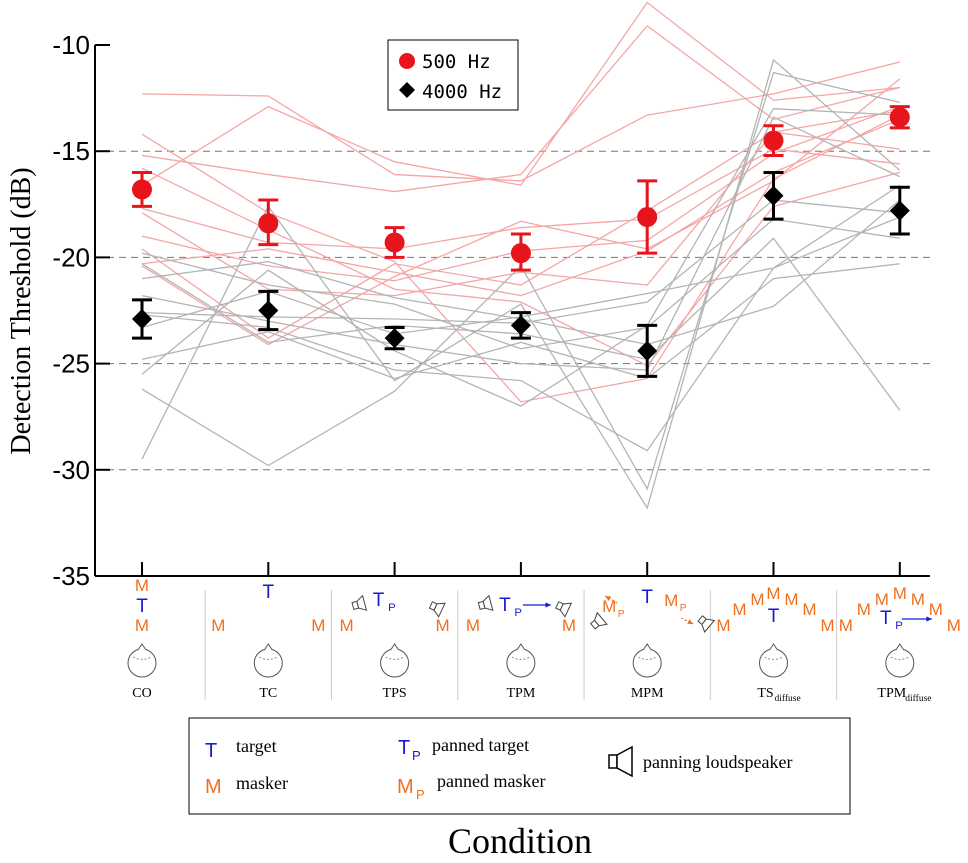  Describe the element at coordinates (407, 90) in the screenshot. I see `legend-4000-marker` at that location.